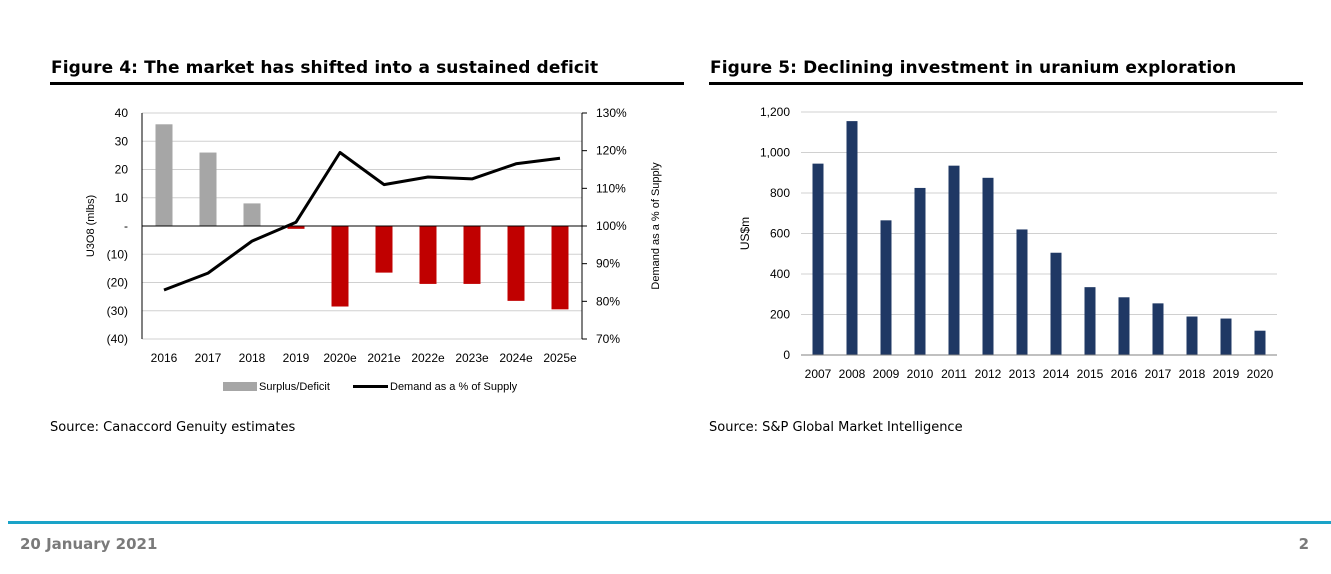  I want to click on y-tick-label: 600, so click(780, 234).